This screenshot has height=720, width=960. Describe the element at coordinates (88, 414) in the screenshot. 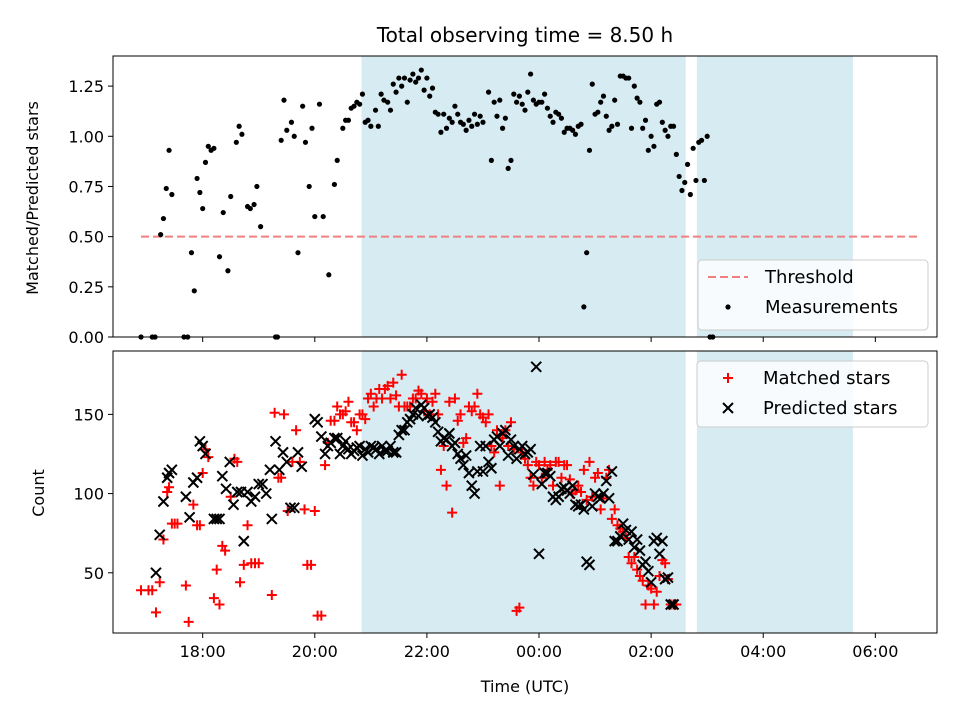

I see `y-tick-label: 150` at that location.